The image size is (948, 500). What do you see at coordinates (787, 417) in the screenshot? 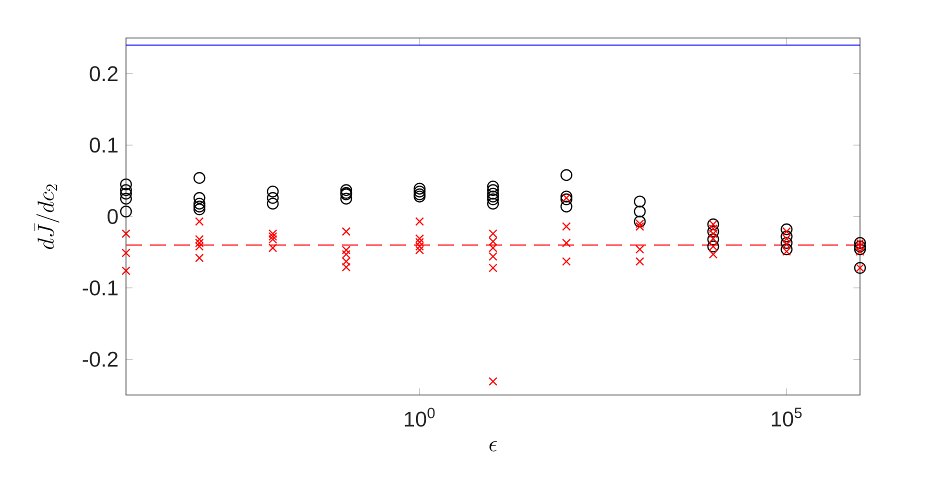
I see `x-tick-label: 10$^{5}$` at bounding box center [787, 417].